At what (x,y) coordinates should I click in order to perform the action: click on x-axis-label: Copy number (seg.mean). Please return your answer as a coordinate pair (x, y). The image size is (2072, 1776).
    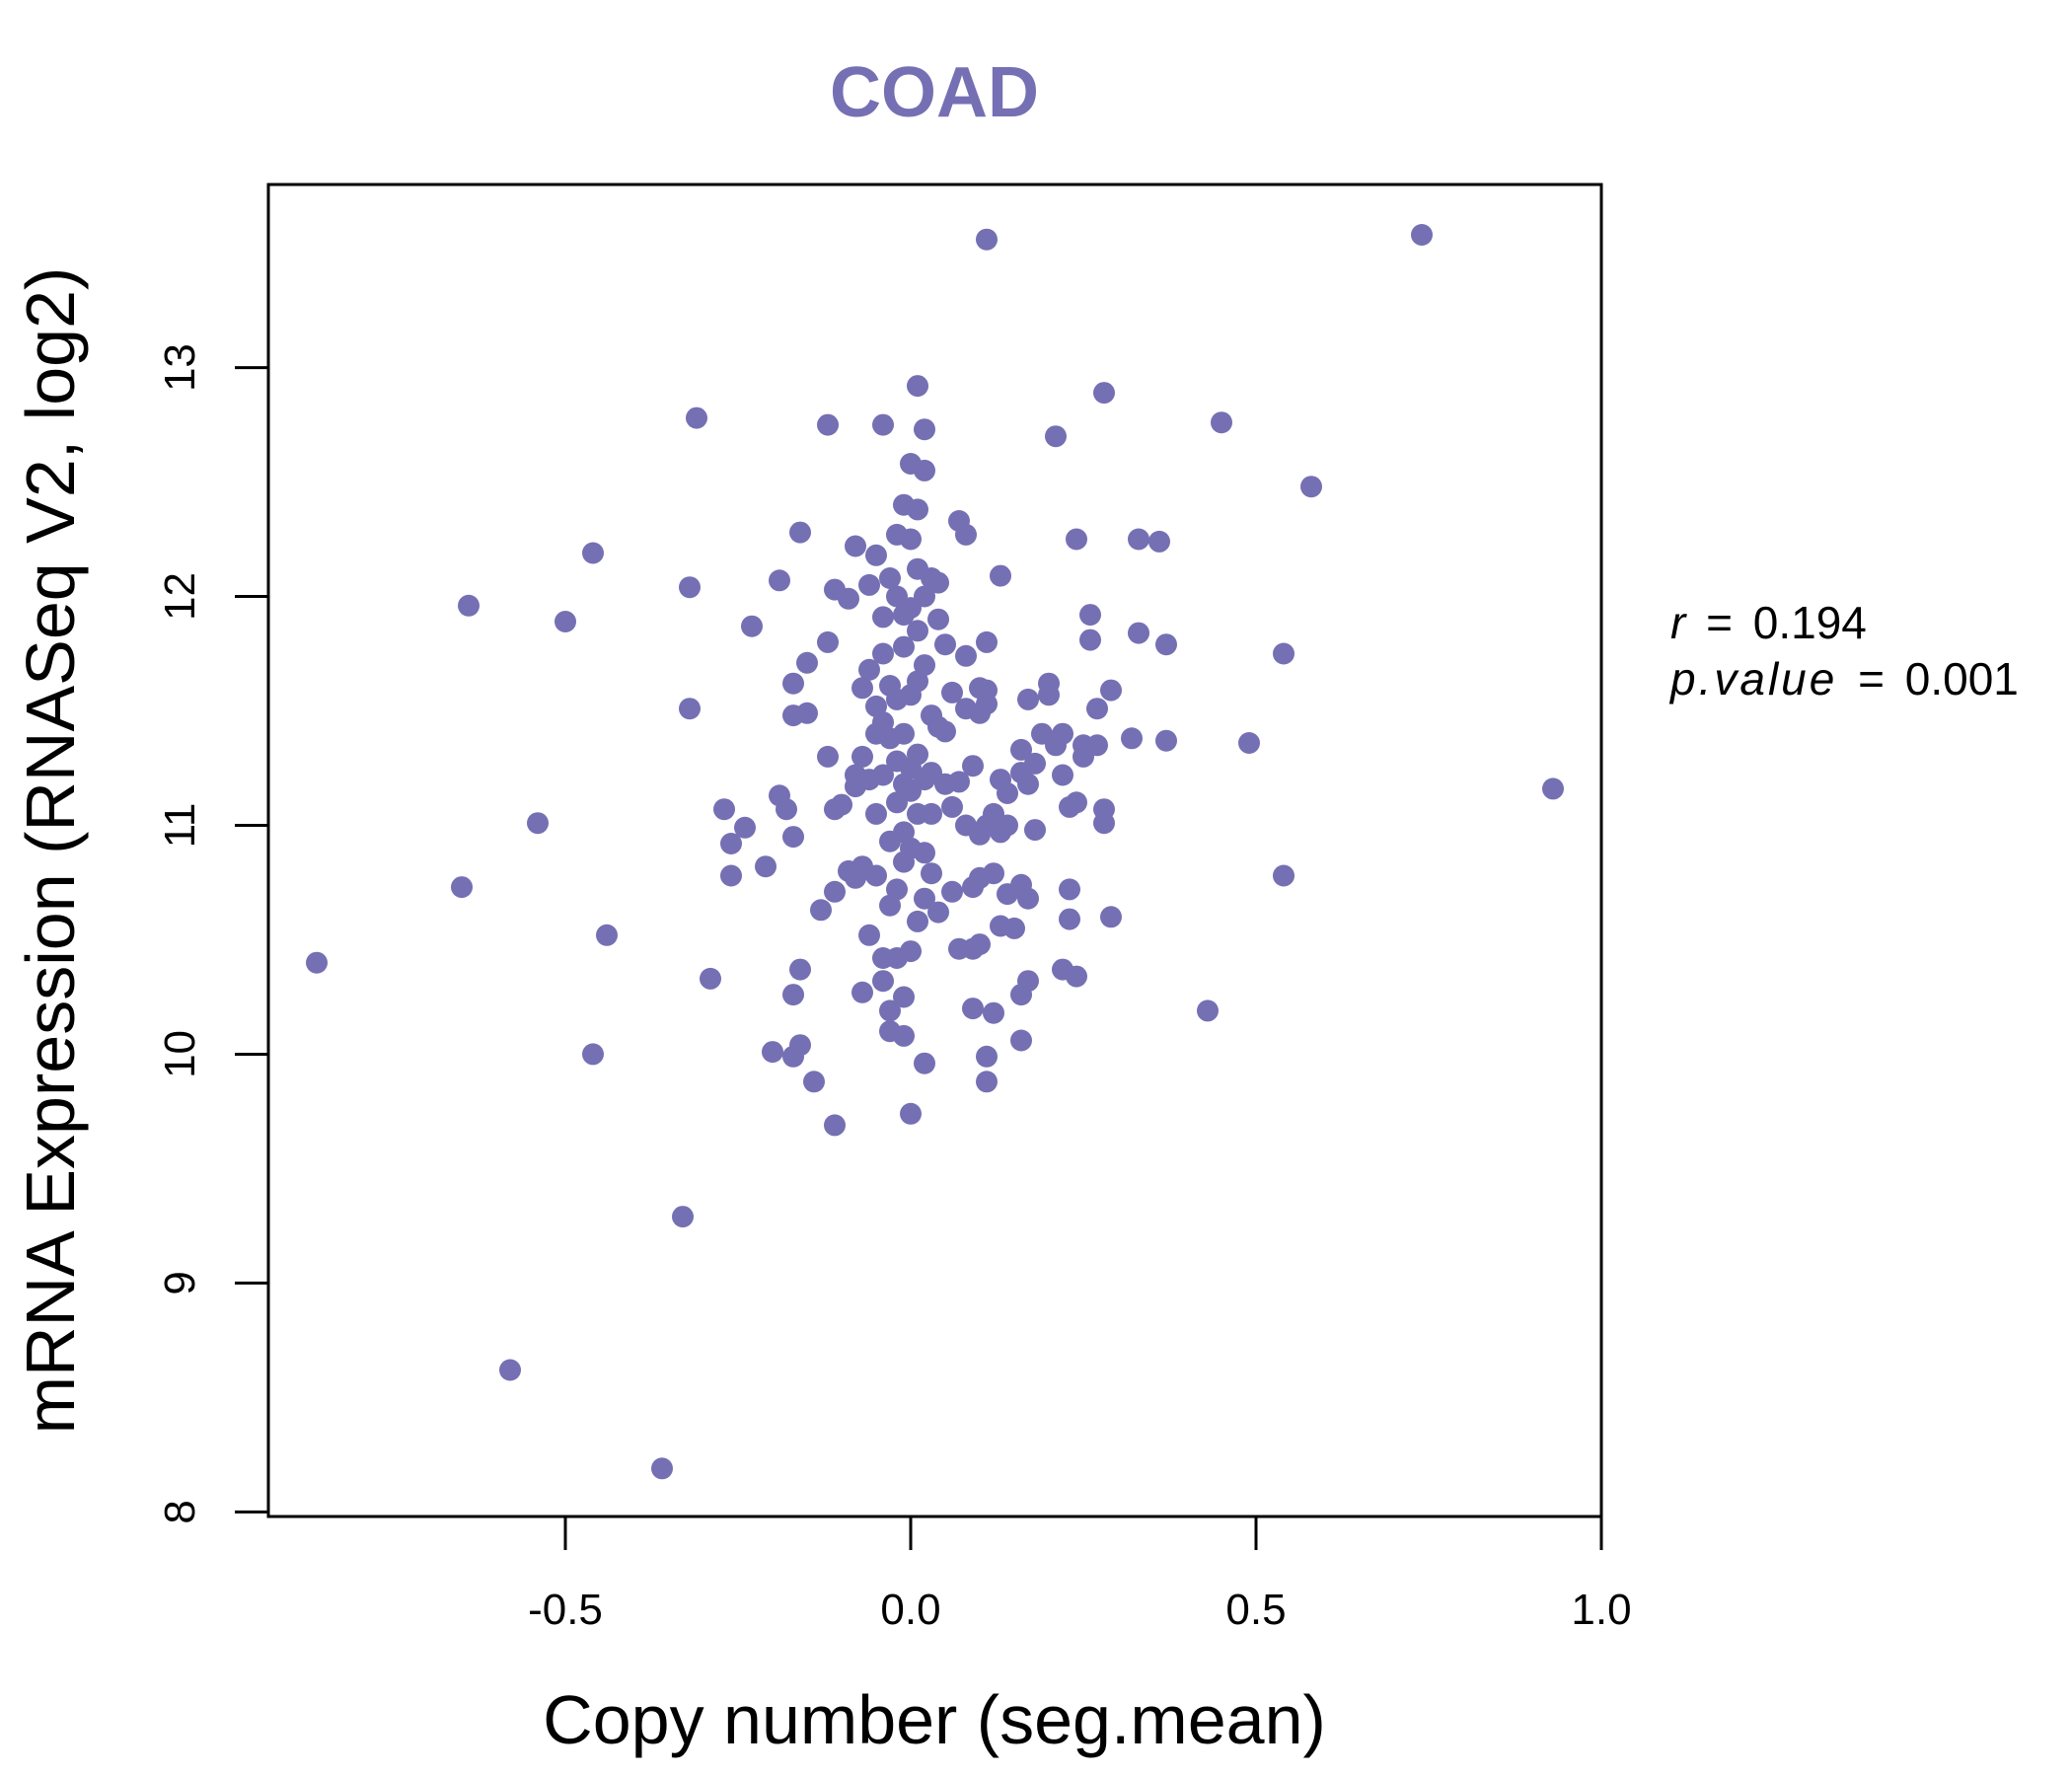
    Looking at the image, I should click on (935, 1720).